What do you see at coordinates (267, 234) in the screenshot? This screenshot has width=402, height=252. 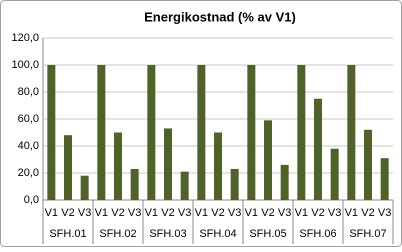 I see `group-label: SFH.05` at bounding box center [267, 234].